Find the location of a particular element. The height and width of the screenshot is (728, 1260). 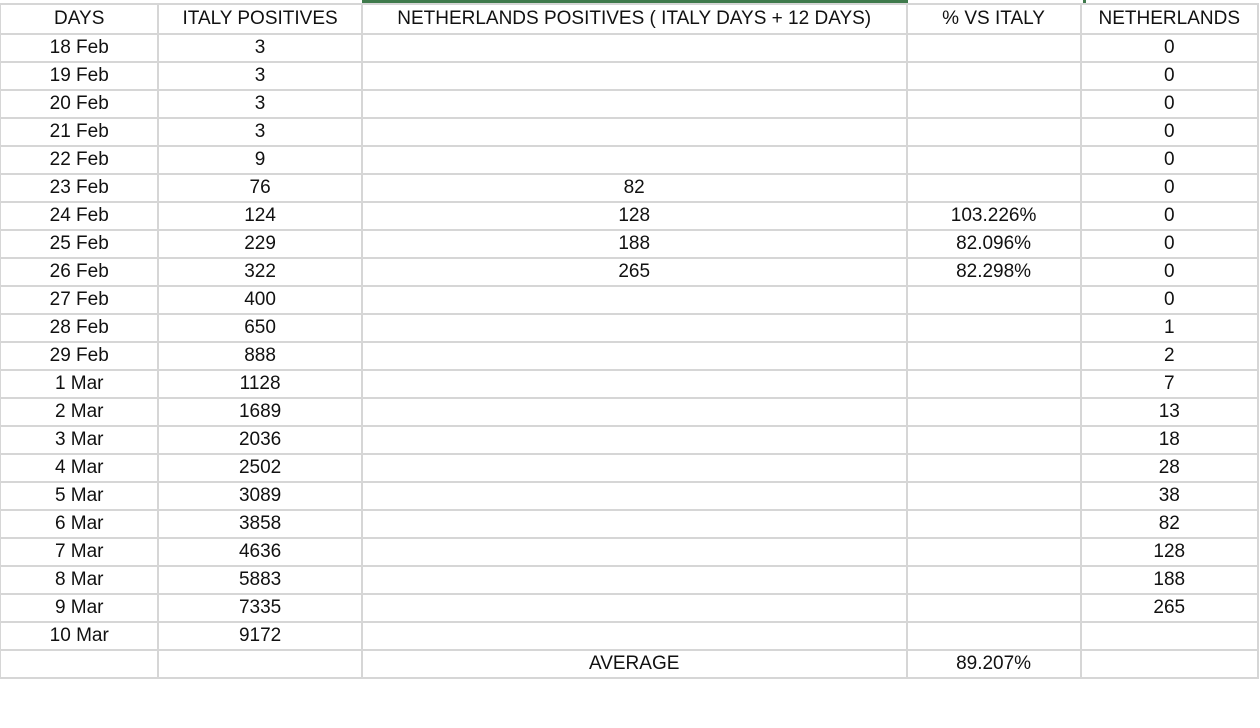

cell-days: DAYS is located at coordinates (80, 19).